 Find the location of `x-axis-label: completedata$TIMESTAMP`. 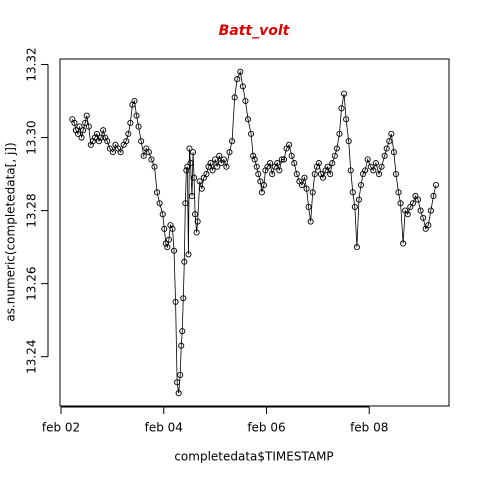

x-axis-label: completedata$TIMESTAMP is located at coordinates (253, 457).